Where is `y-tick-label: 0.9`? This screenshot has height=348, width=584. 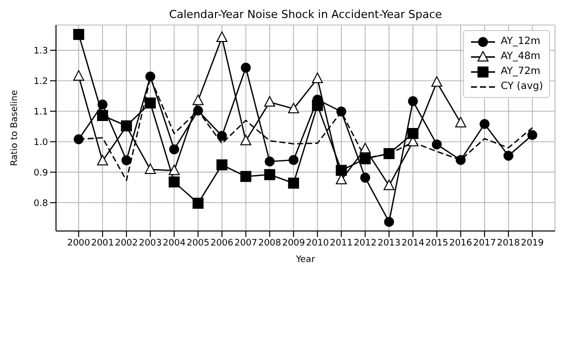
y-tick-label: 0.9 is located at coordinates (41, 173).